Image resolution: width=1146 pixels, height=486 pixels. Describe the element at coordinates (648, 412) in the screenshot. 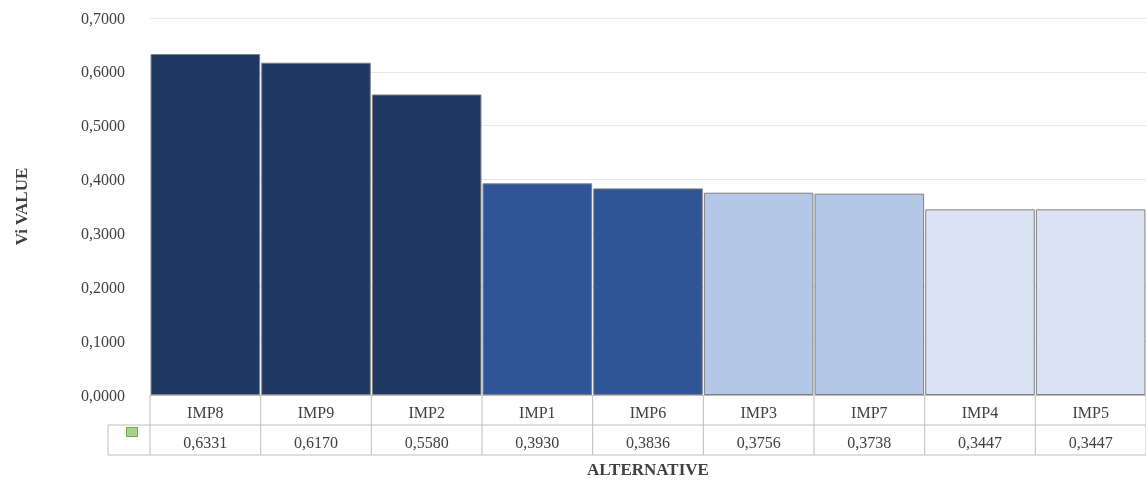

I see `x-tick-label: IMP6` at that location.